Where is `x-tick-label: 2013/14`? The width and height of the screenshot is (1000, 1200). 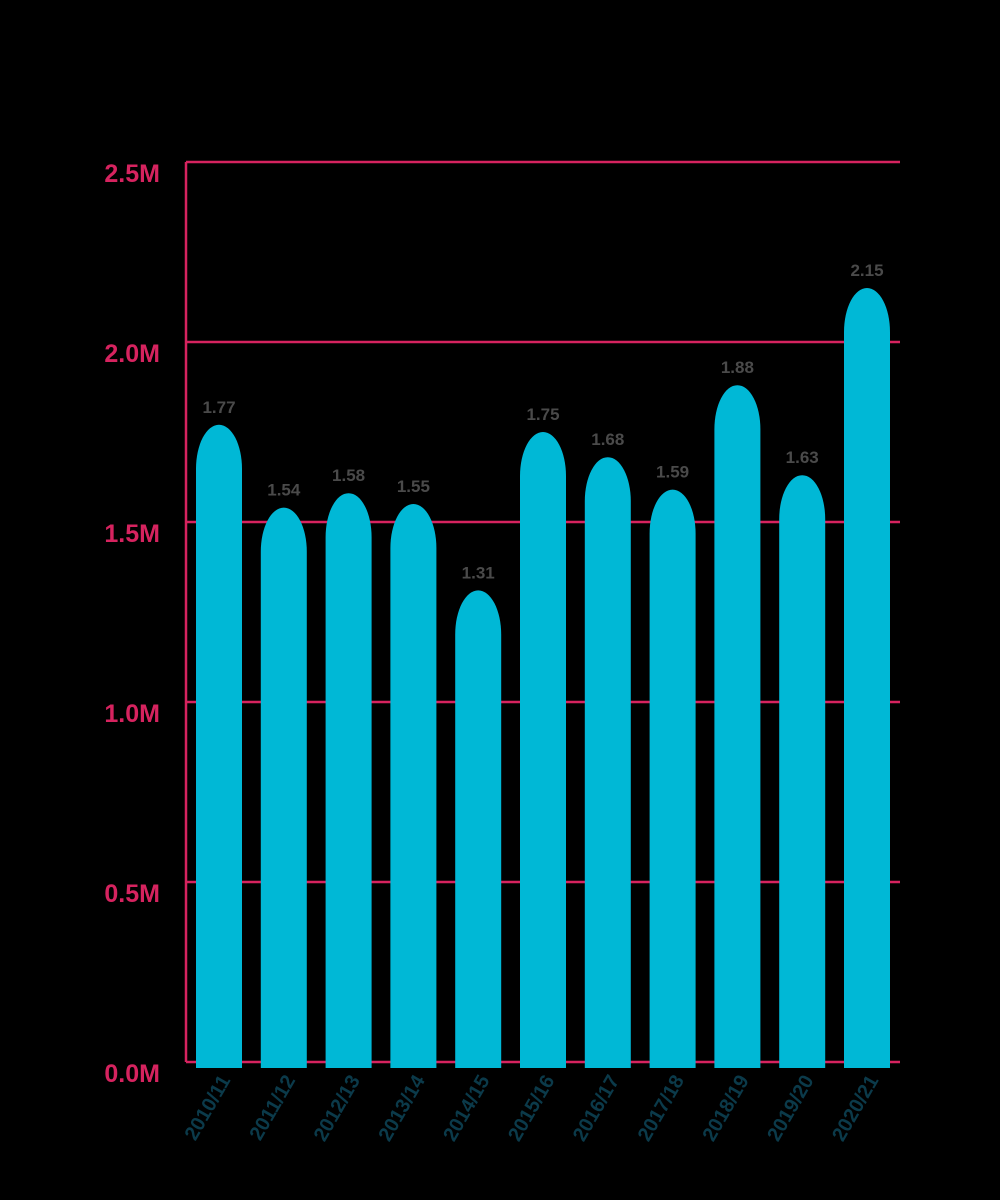
x-tick-label: 2013/14 is located at coordinates (403, 1108).